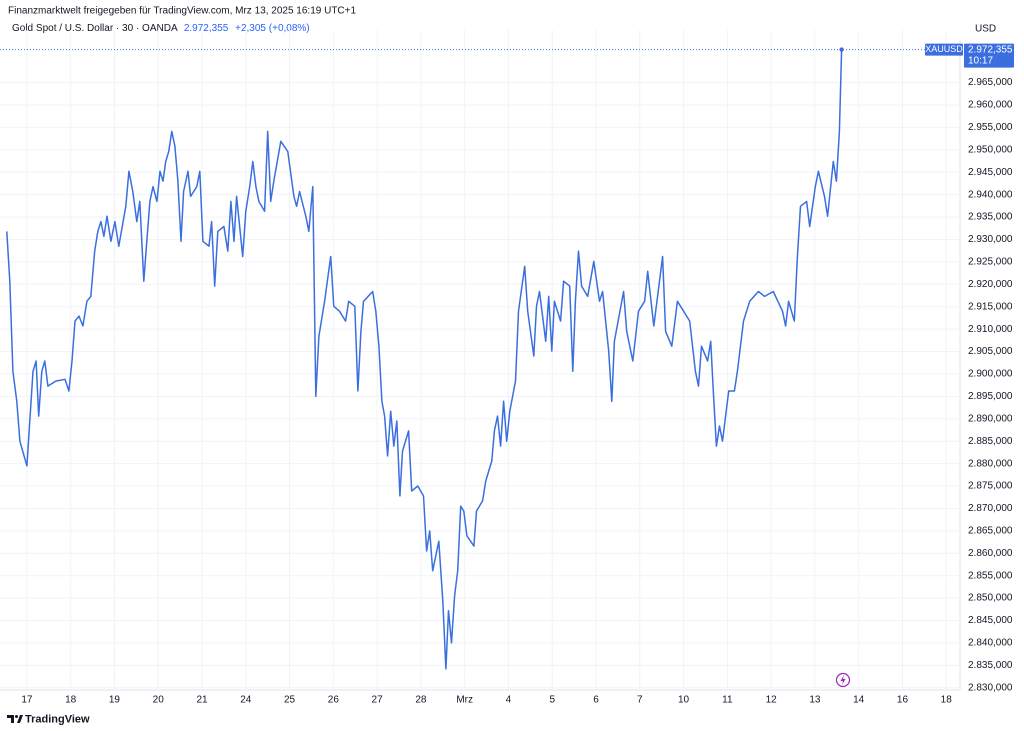  Describe the element at coordinates (903, 700) in the screenshot. I see `x-tick-label: 16` at that location.